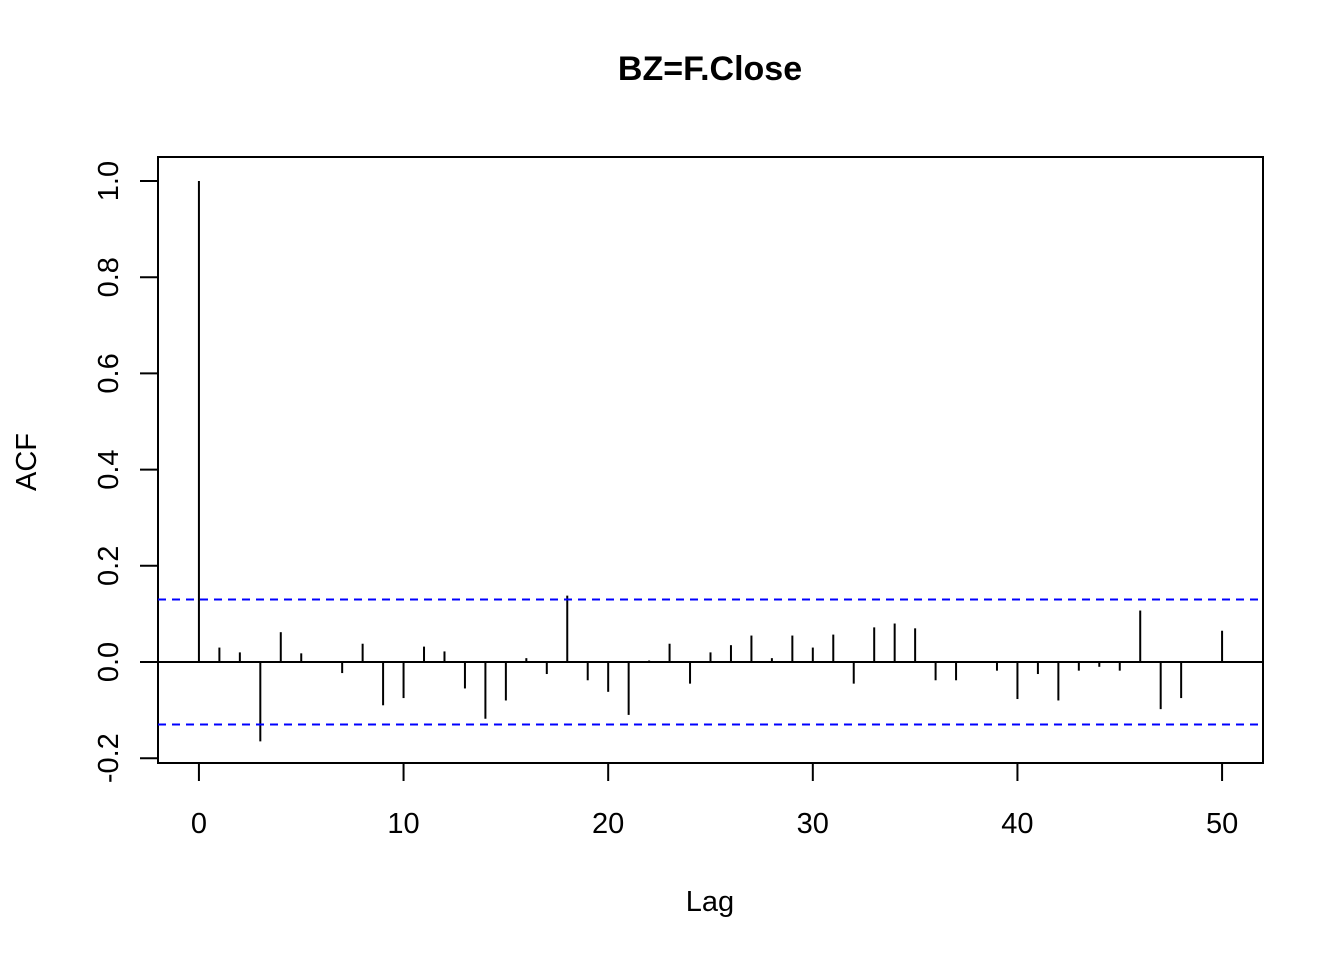 The image size is (1344, 960). What do you see at coordinates (27, 462) in the screenshot?
I see `y-axis-label: ACF` at bounding box center [27, 462].